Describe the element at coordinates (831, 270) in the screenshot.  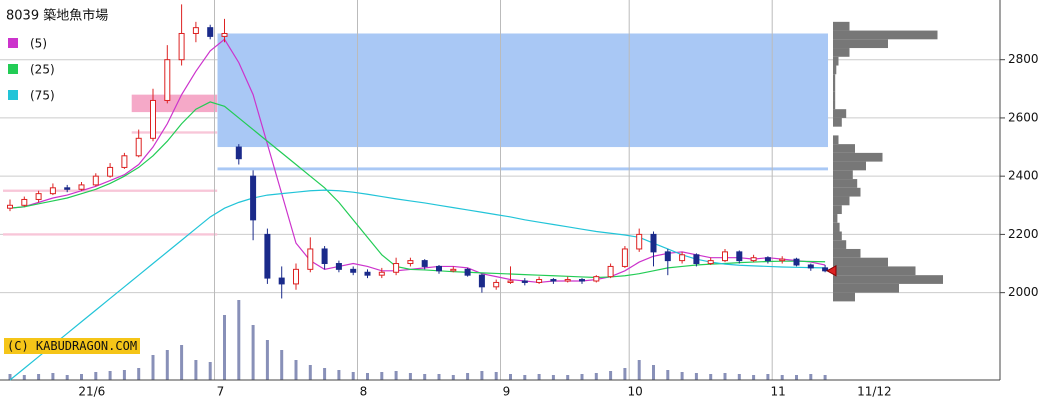
I see `last-price-marker` at that location.